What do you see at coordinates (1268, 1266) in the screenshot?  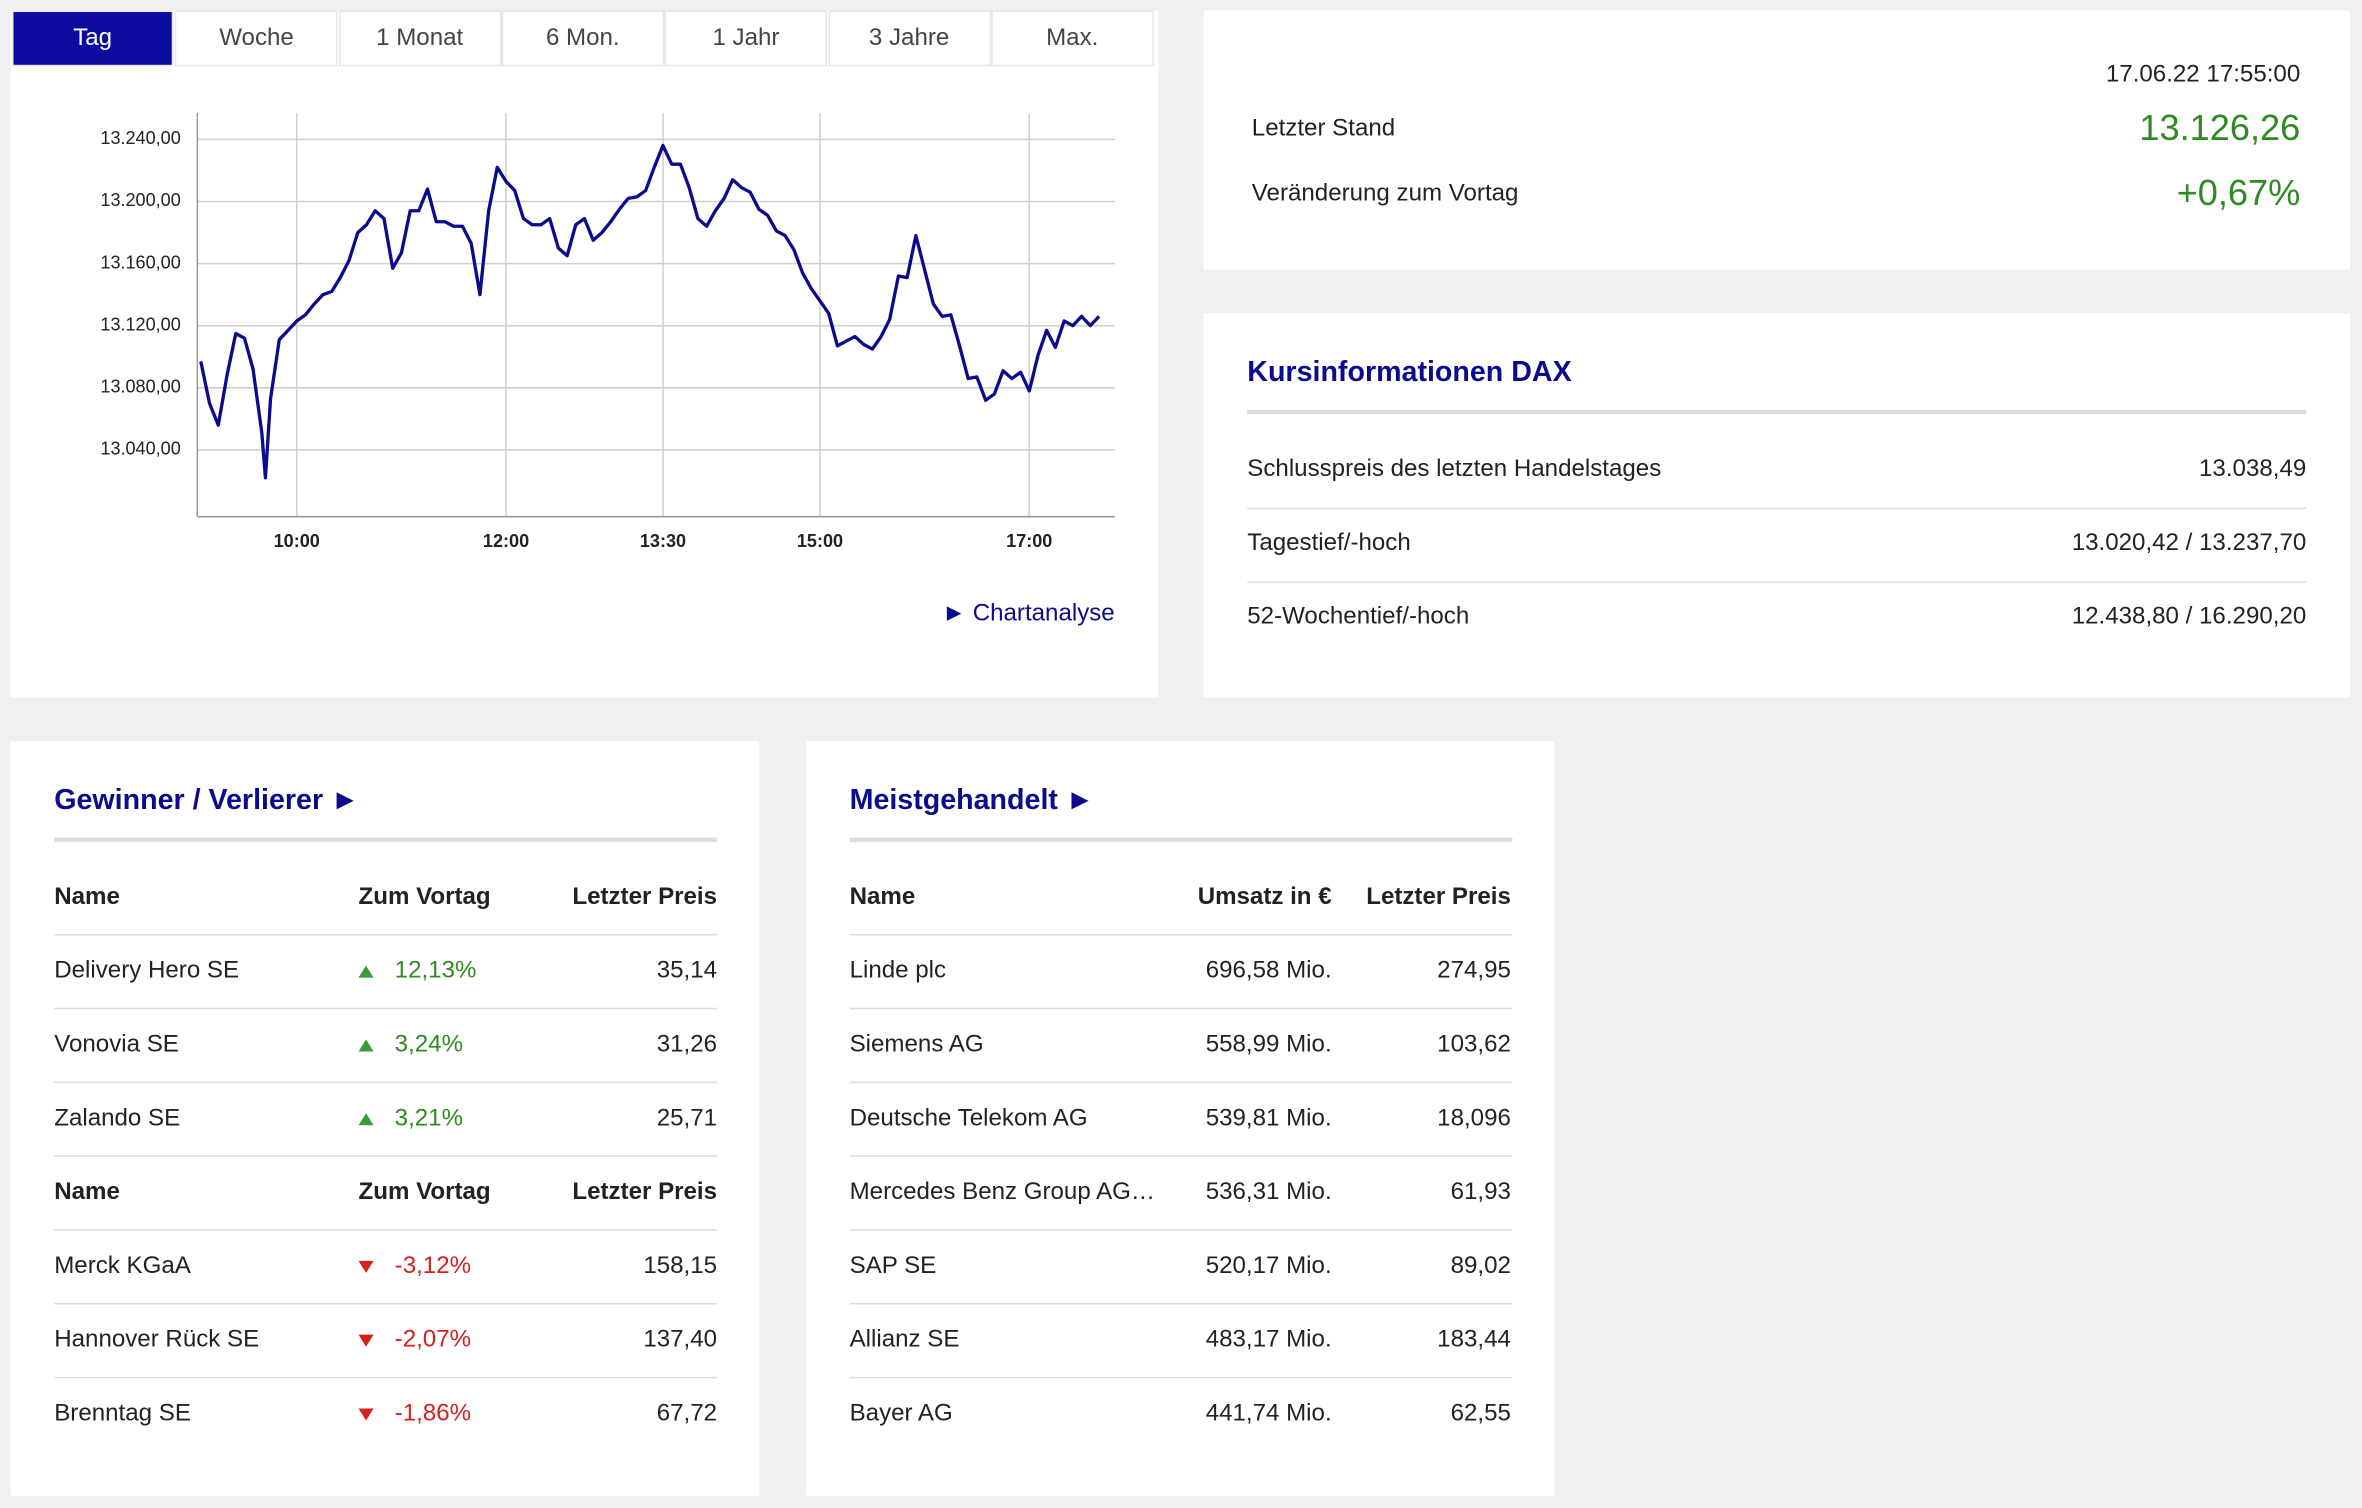 I see `turnover: 520,17 Mio.` at bounding box center [1268, 1266].